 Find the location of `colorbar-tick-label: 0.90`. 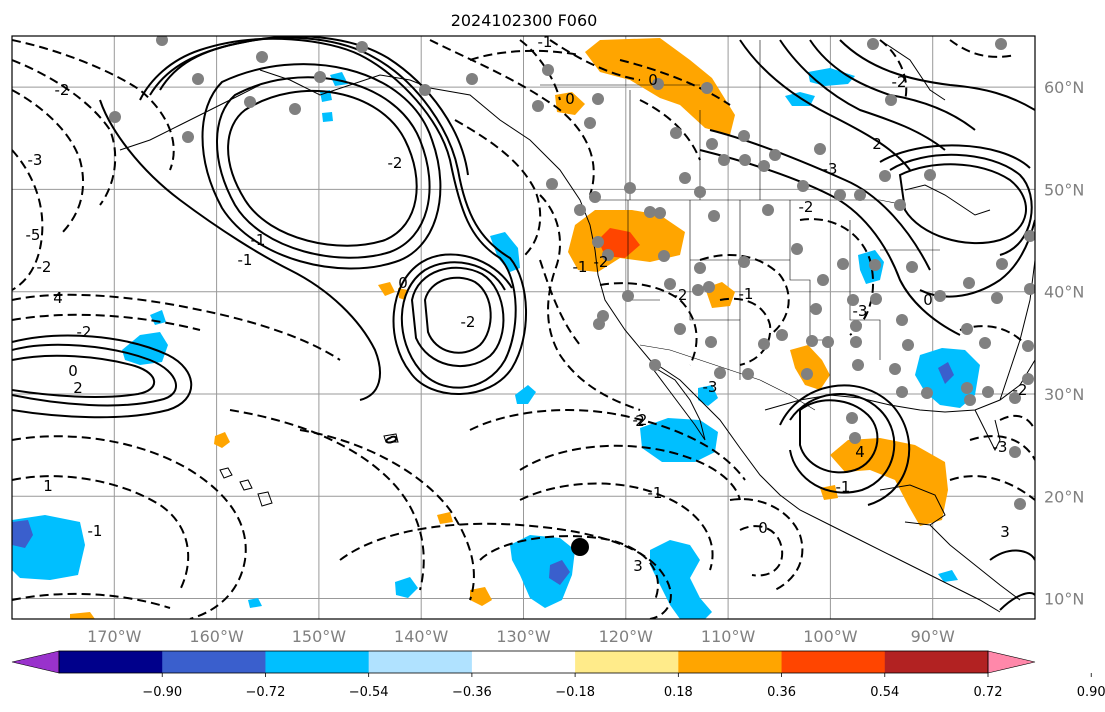

colorbar-tick-label: 0.90 is located at coordinates (1091, 692).